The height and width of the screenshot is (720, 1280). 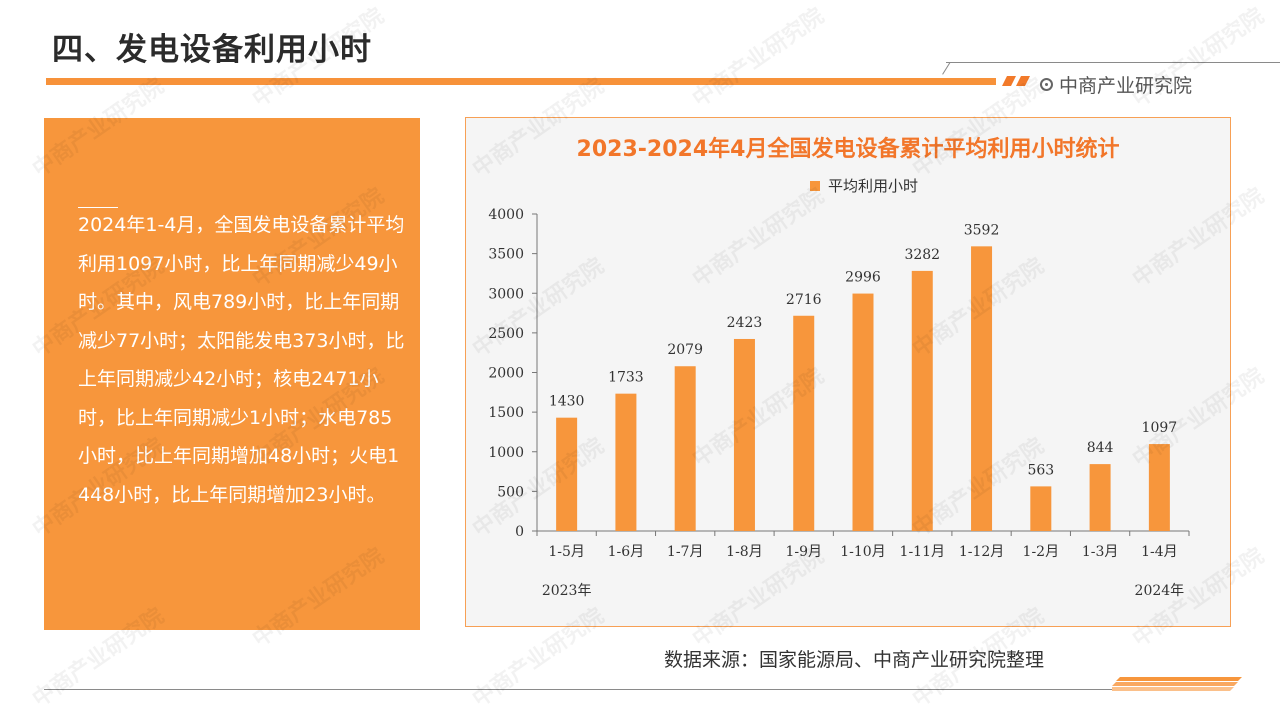 What do you see at coordinates (212, 50) in the screenshot?
I see `page-title: 四、发电设备利用小时` at bounding box center [212, 50].